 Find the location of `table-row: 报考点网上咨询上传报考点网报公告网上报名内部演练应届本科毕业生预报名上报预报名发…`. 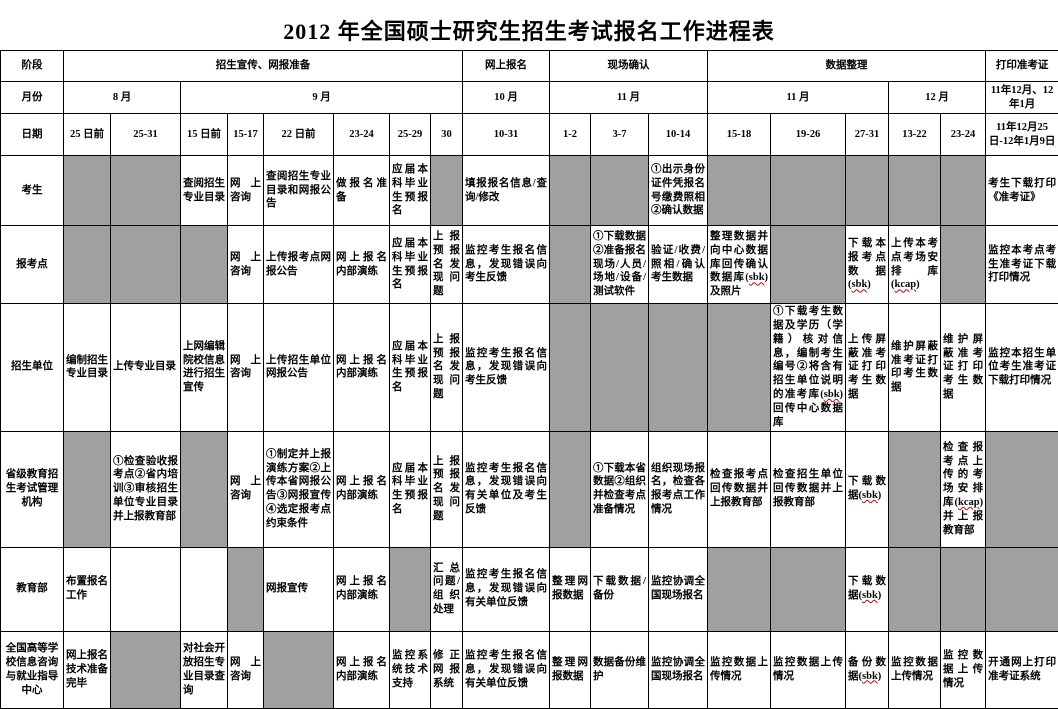

table-row: 报考点网上咨询上传报考点网报公告网上报名内部演练应届本科毕业生预报名上报预报名发… is located at coordinates (529, 265).